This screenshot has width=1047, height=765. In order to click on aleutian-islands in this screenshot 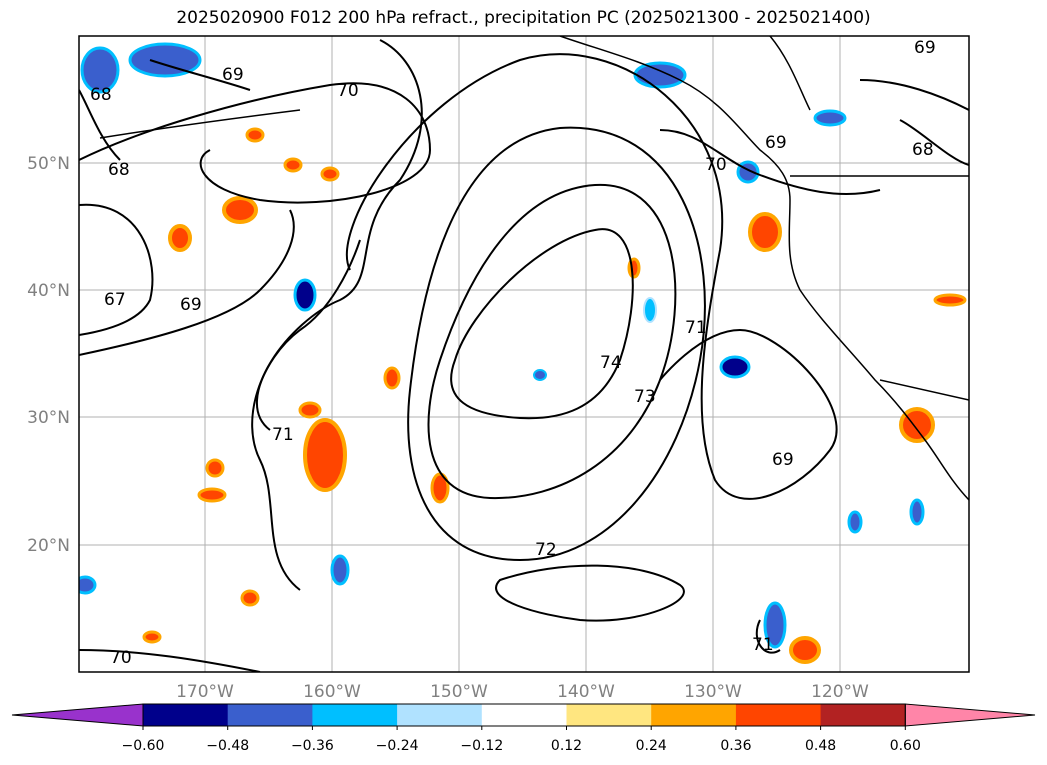, I will do `click(200, 124)`.